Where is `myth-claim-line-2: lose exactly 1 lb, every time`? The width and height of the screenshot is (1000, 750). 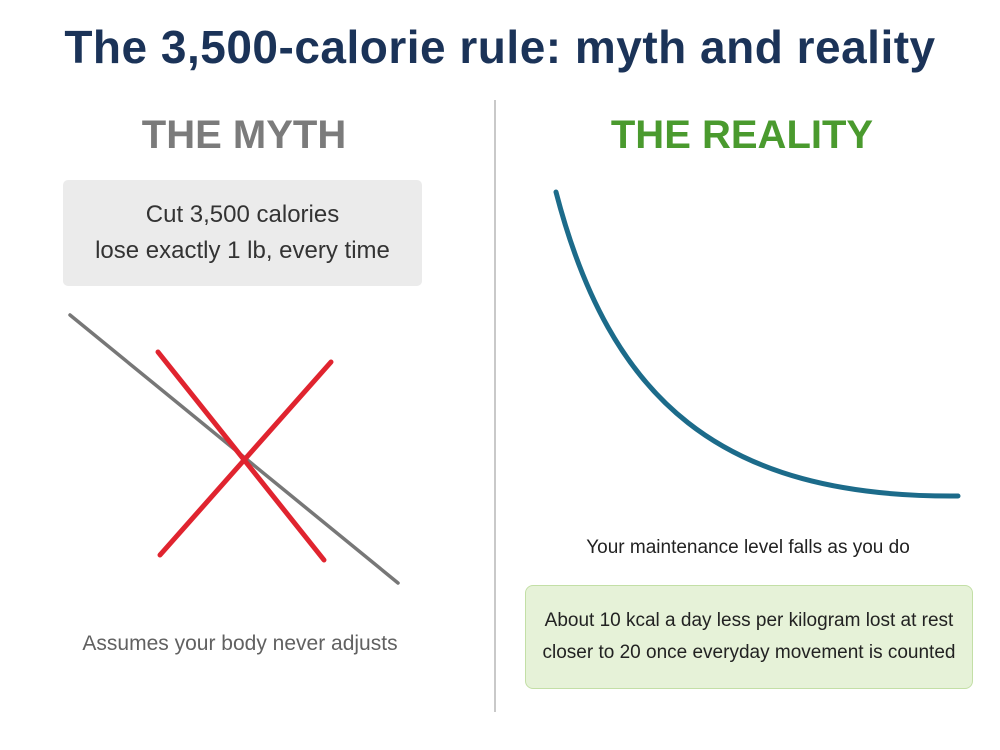
myth-claim-line-2: lose exactly 1 lb, every time is located at coordinates (242, 250).